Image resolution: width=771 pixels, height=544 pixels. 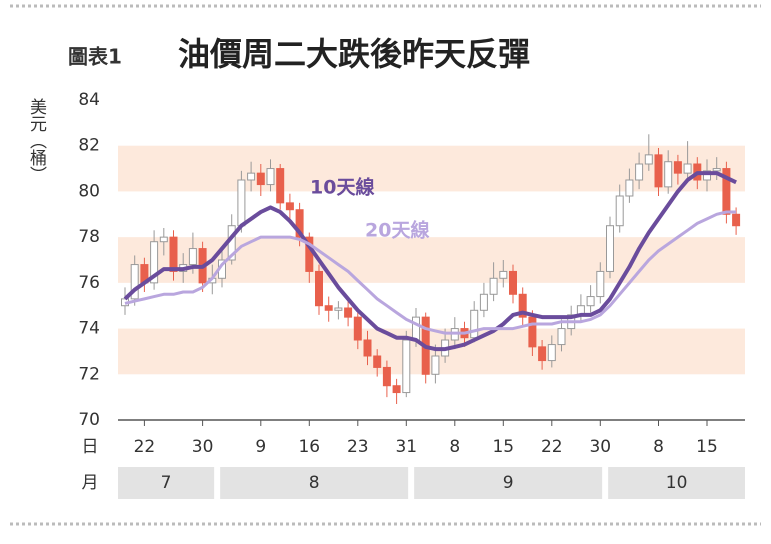 What do you see at coordinates (431, 168) in the screenshot?
I see `grid-band` at bounding box center [431, 168].